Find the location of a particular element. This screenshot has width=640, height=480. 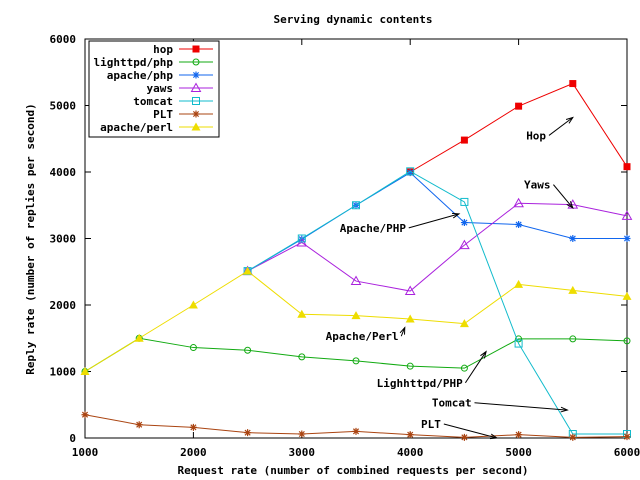

series-apache-php is located at coordinates (437, 222).